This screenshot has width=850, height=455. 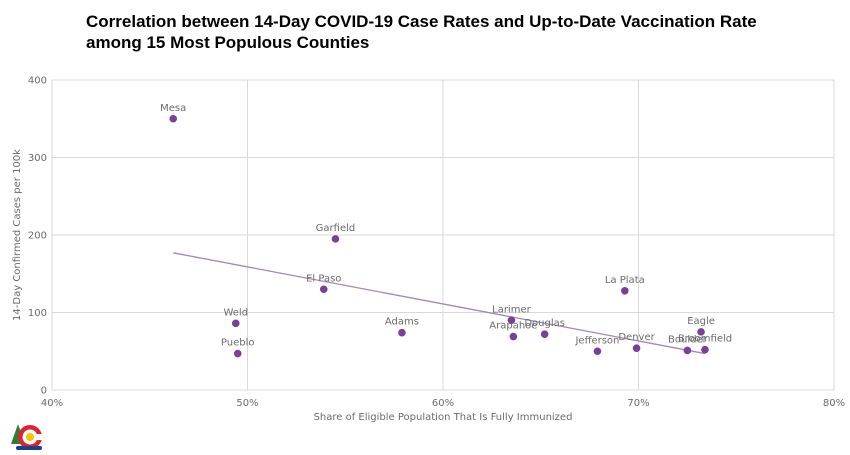 What do you see at coordinates (238, 343) in the screenshot?
I see `data-point-label: Pueblo` at bounding box center [238, 343].